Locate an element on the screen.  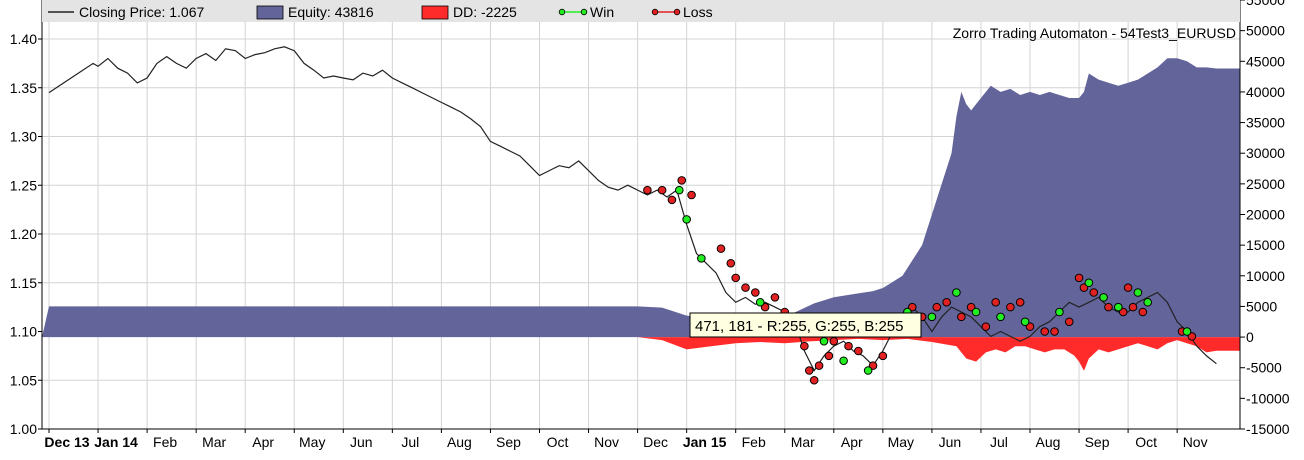
legend-bar is located at coordinates (641, 11).